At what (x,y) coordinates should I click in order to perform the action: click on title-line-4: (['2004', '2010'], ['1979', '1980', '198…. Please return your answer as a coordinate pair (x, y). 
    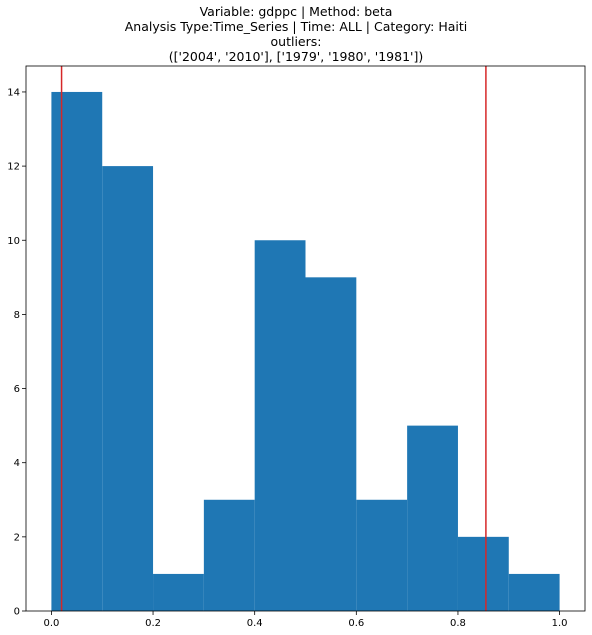
    Looking at the image, I should click on (296, 56).